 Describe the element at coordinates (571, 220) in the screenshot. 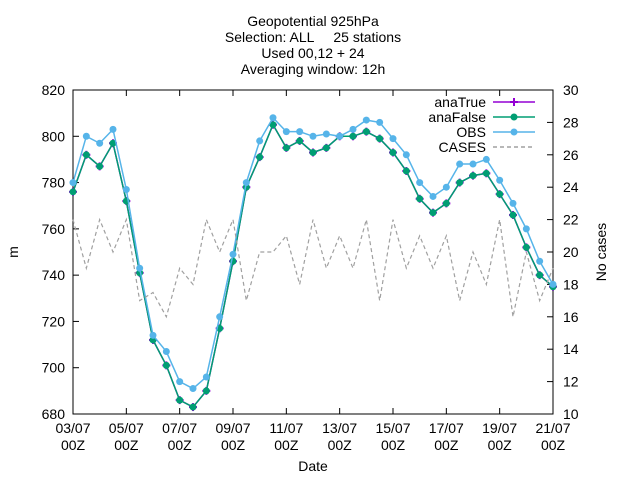

I see `y2-tick-label: 22` at that location.